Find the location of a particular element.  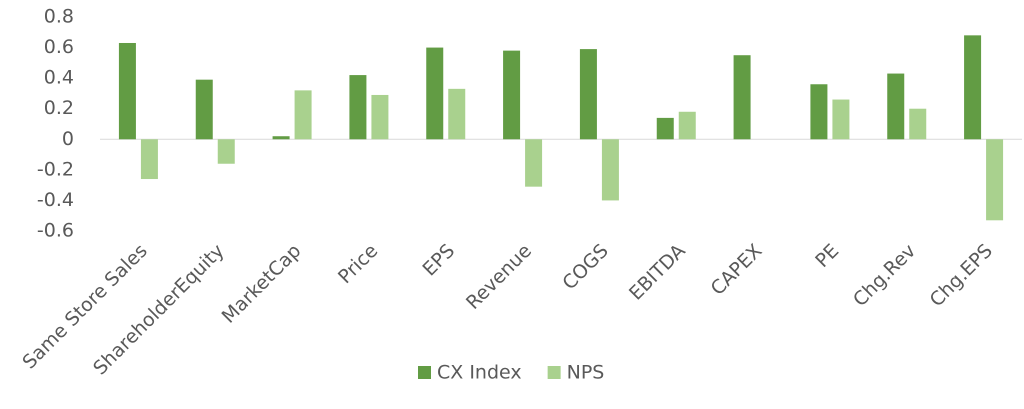

legend-label: NPS is located at coordinates (586, 373).